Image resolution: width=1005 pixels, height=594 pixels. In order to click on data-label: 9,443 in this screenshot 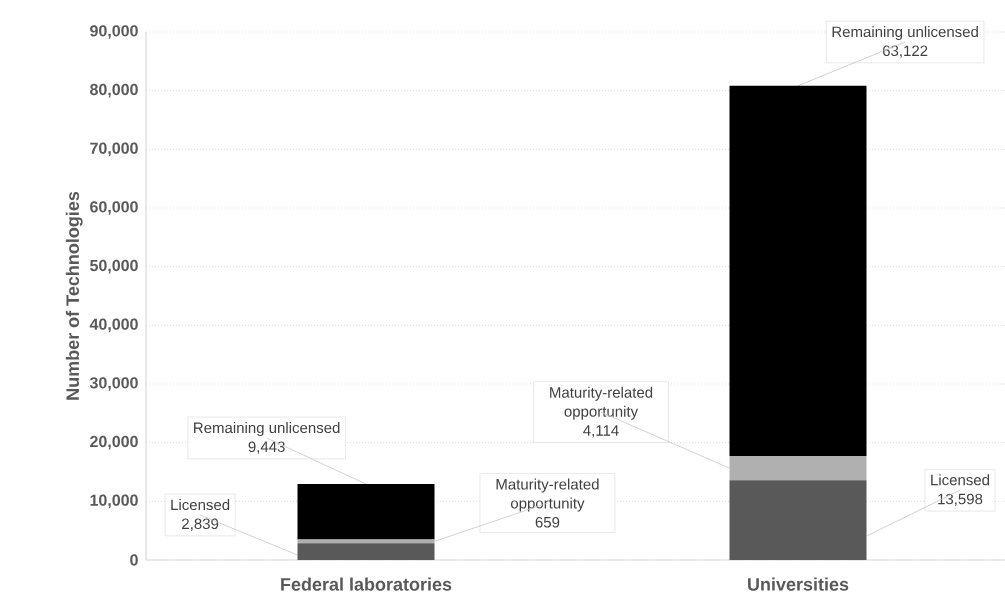, I will do `click(266, 447)`.